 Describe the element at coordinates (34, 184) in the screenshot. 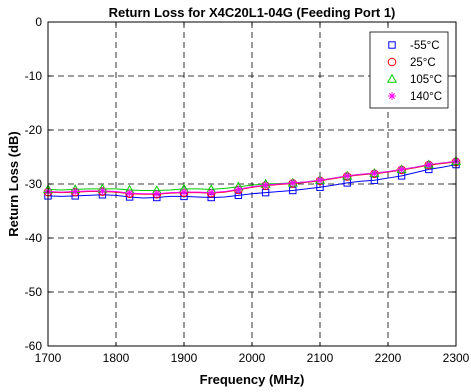

I see `y-tick-label: -30` at that location.